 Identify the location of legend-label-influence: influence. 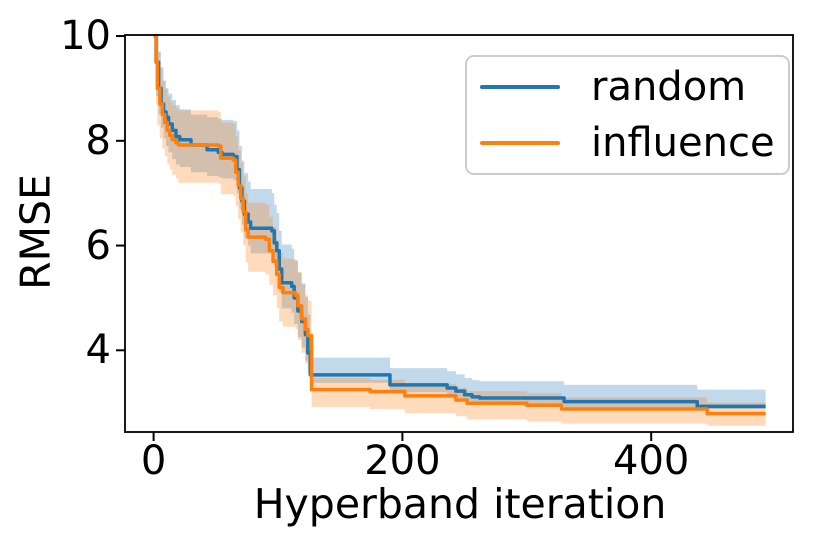
(683, 143).